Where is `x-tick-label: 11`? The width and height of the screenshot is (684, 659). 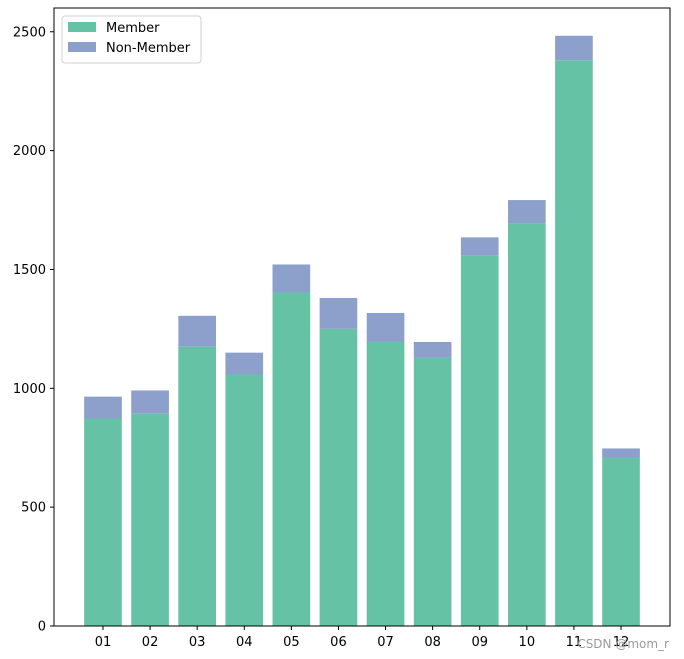
x-tick-label: 11 is located at coordinates (574, 642).